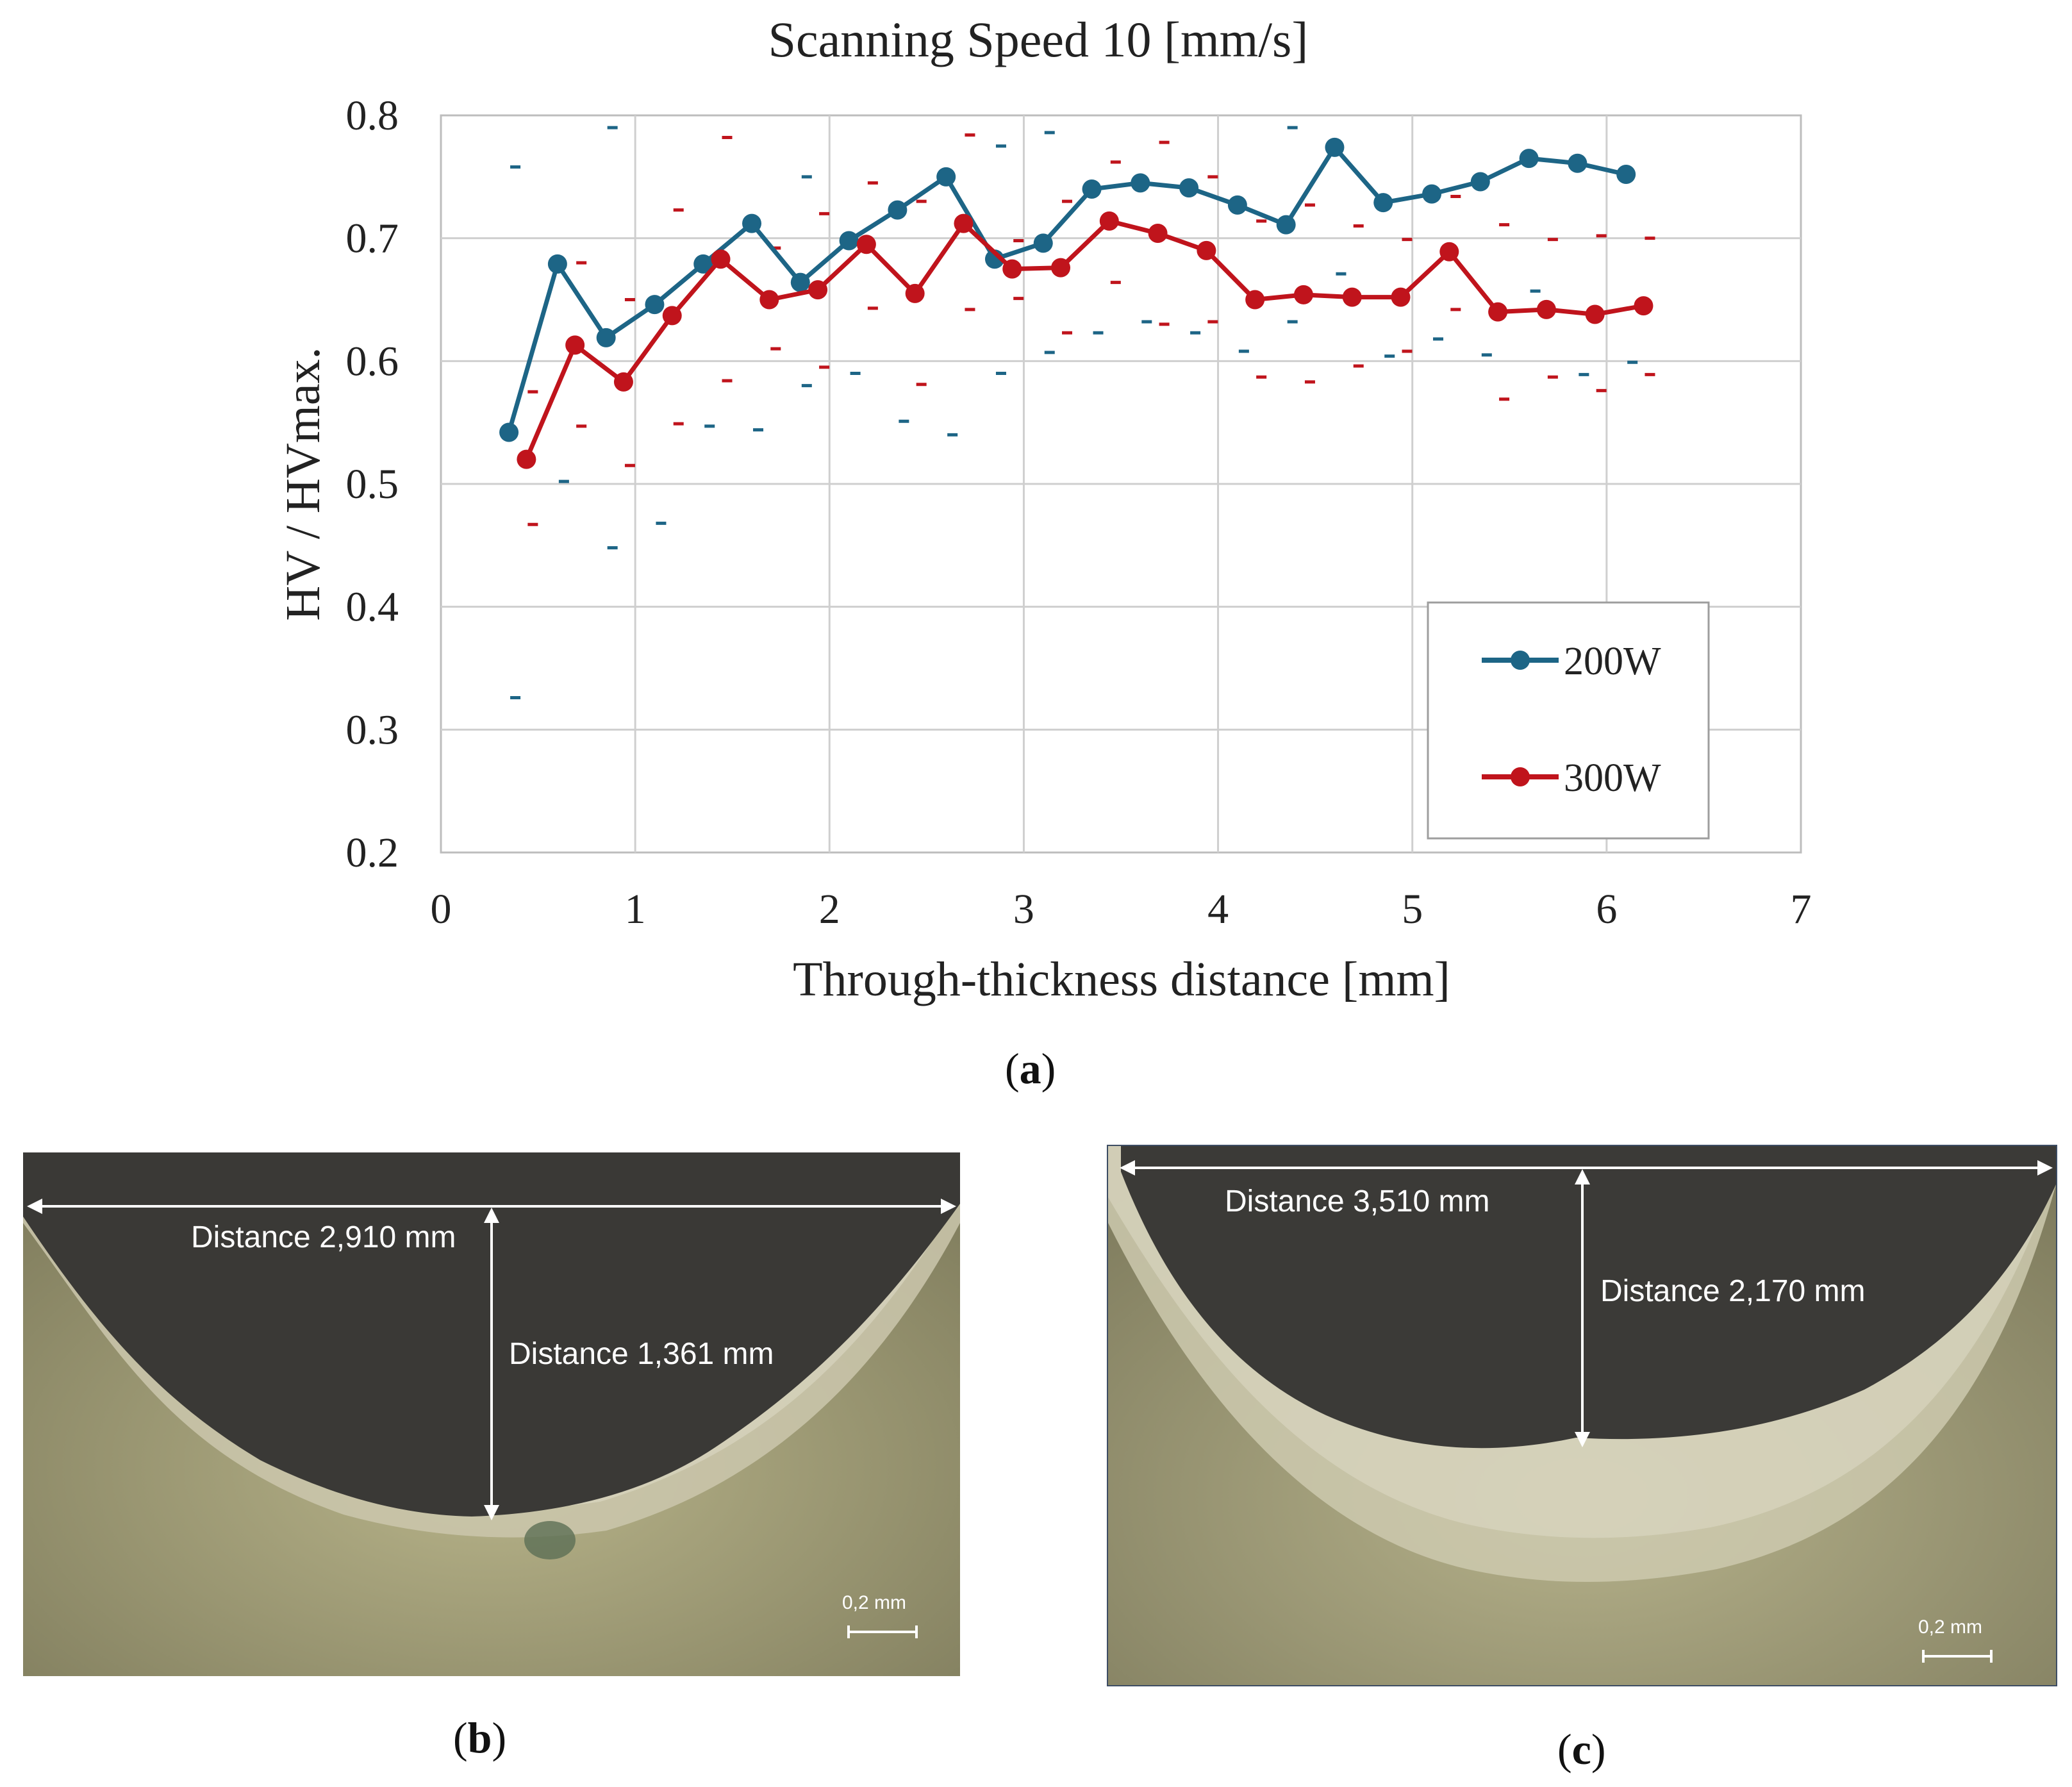 This screenshot has height=1787, width=2072. Describe the element at coordinates (1121, 909) in the screenshot. I see `x-tick-labels: 0 1 2 3 4 5 6 7` at that location.